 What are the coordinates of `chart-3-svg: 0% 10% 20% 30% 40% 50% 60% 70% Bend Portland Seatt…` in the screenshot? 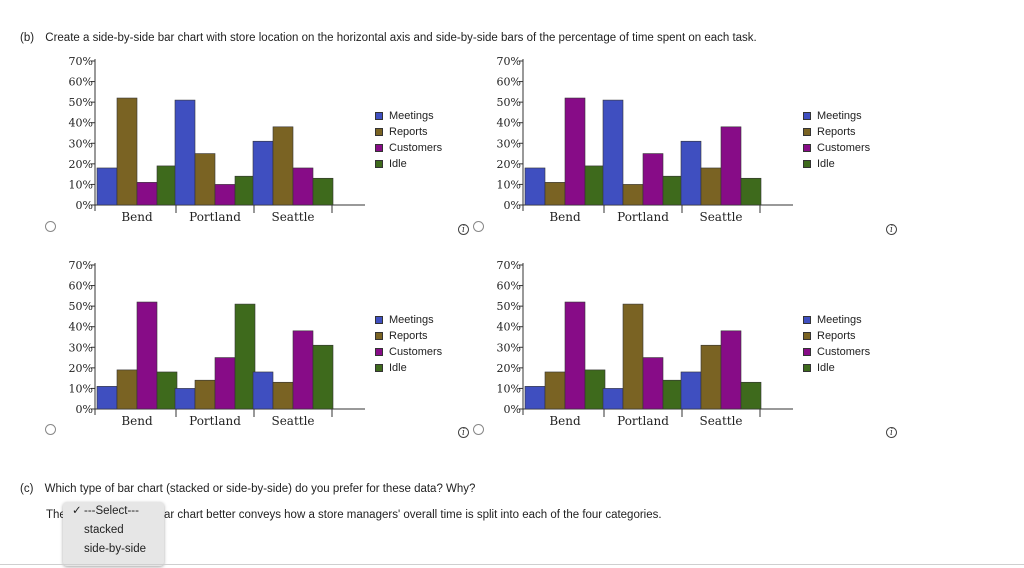 It's located at (217, 343).